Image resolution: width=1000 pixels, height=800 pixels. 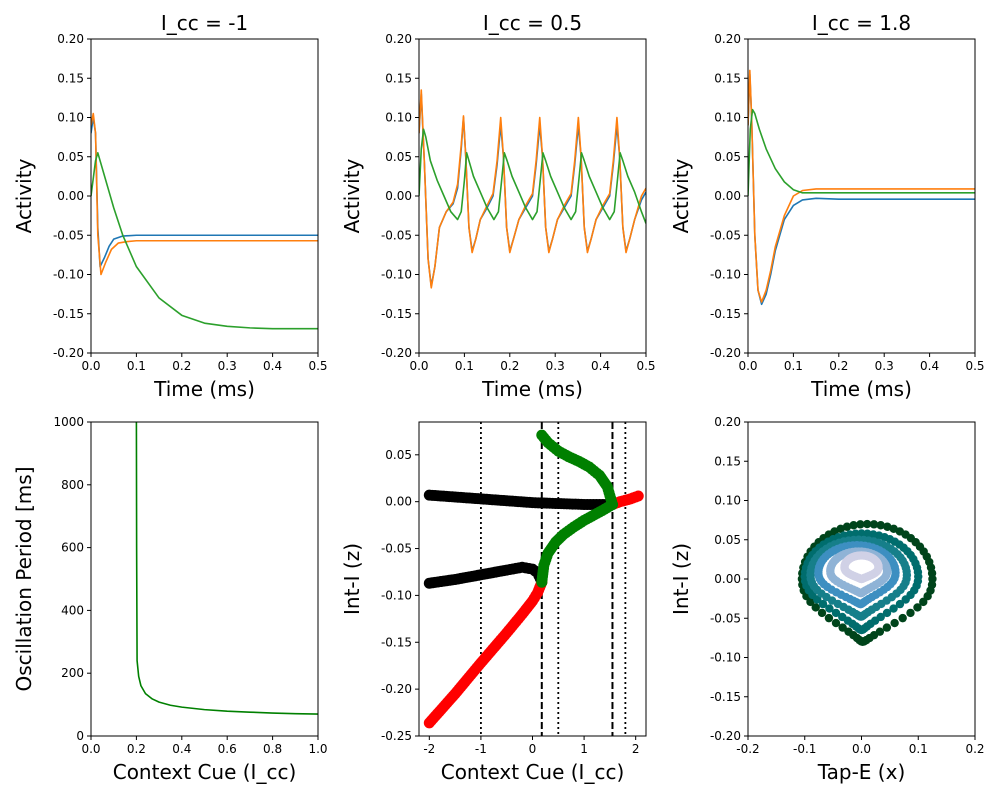 What do you see at coordinates (72, 610) in the screenshot?
I see `y-tick-label: 400` at bounding box center [72, 610].